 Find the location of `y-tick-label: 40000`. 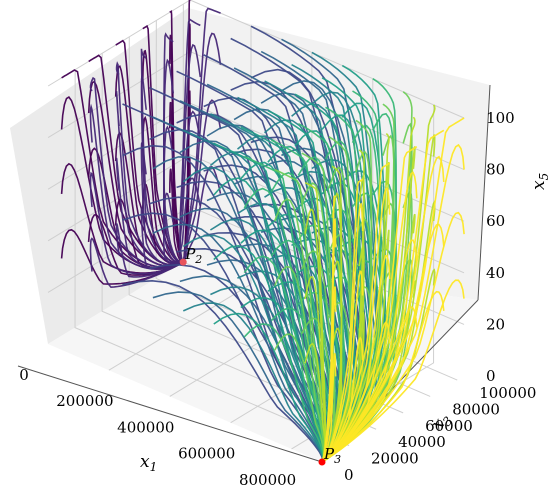

y-tick-label: 40000 is located at coordinates (422, 442).